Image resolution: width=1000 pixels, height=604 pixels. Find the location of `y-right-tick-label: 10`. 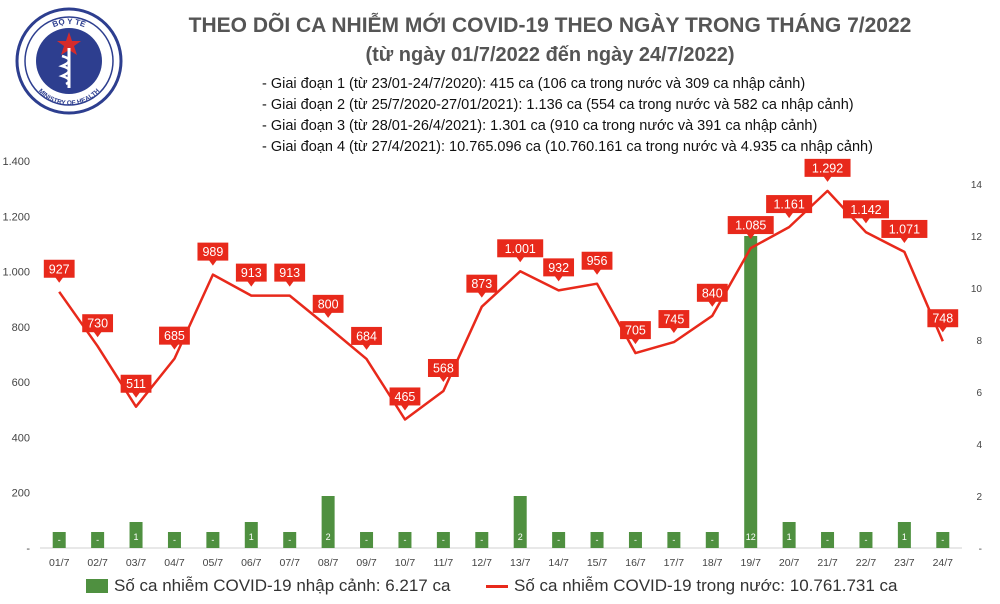

y-right-tick-label: 10 is located at coordinates (977, 289).